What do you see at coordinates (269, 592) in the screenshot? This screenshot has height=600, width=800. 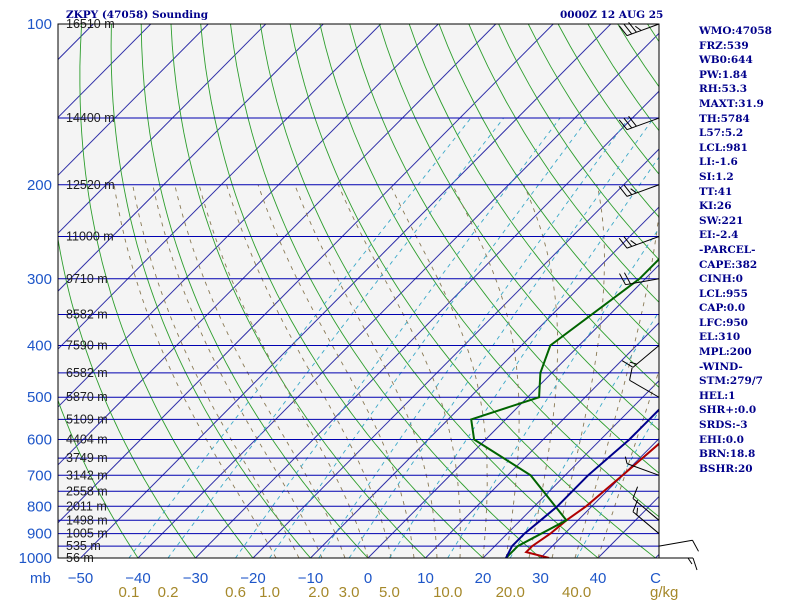 I see `mixing-ratio-tick: 1.0` at bounding box center [269, 592].